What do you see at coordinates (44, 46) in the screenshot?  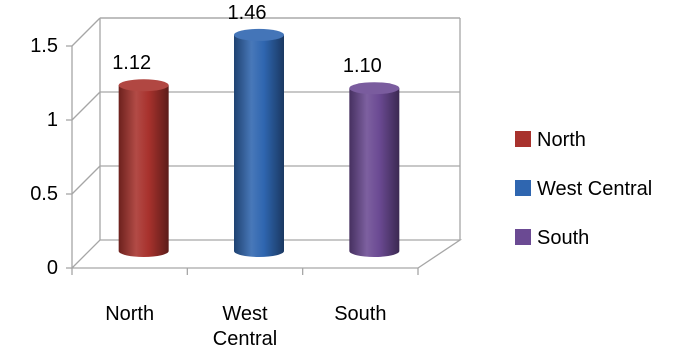 I see `y-tick-label: 1.5` at bounding box center [44, 46].